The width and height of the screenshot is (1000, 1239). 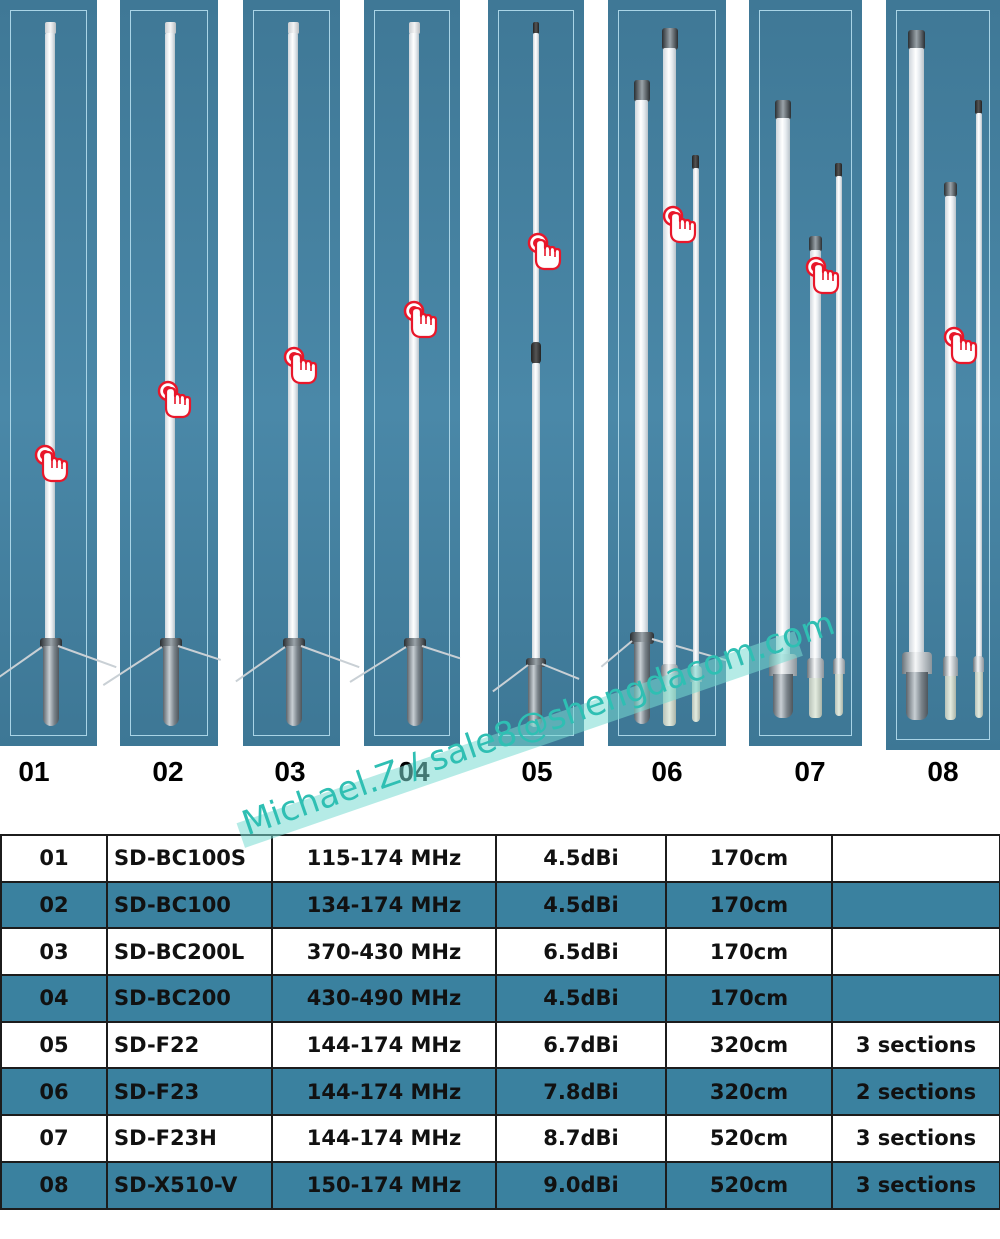 I want to click on cell-length: 520cm, so click(x=749, y=1138).